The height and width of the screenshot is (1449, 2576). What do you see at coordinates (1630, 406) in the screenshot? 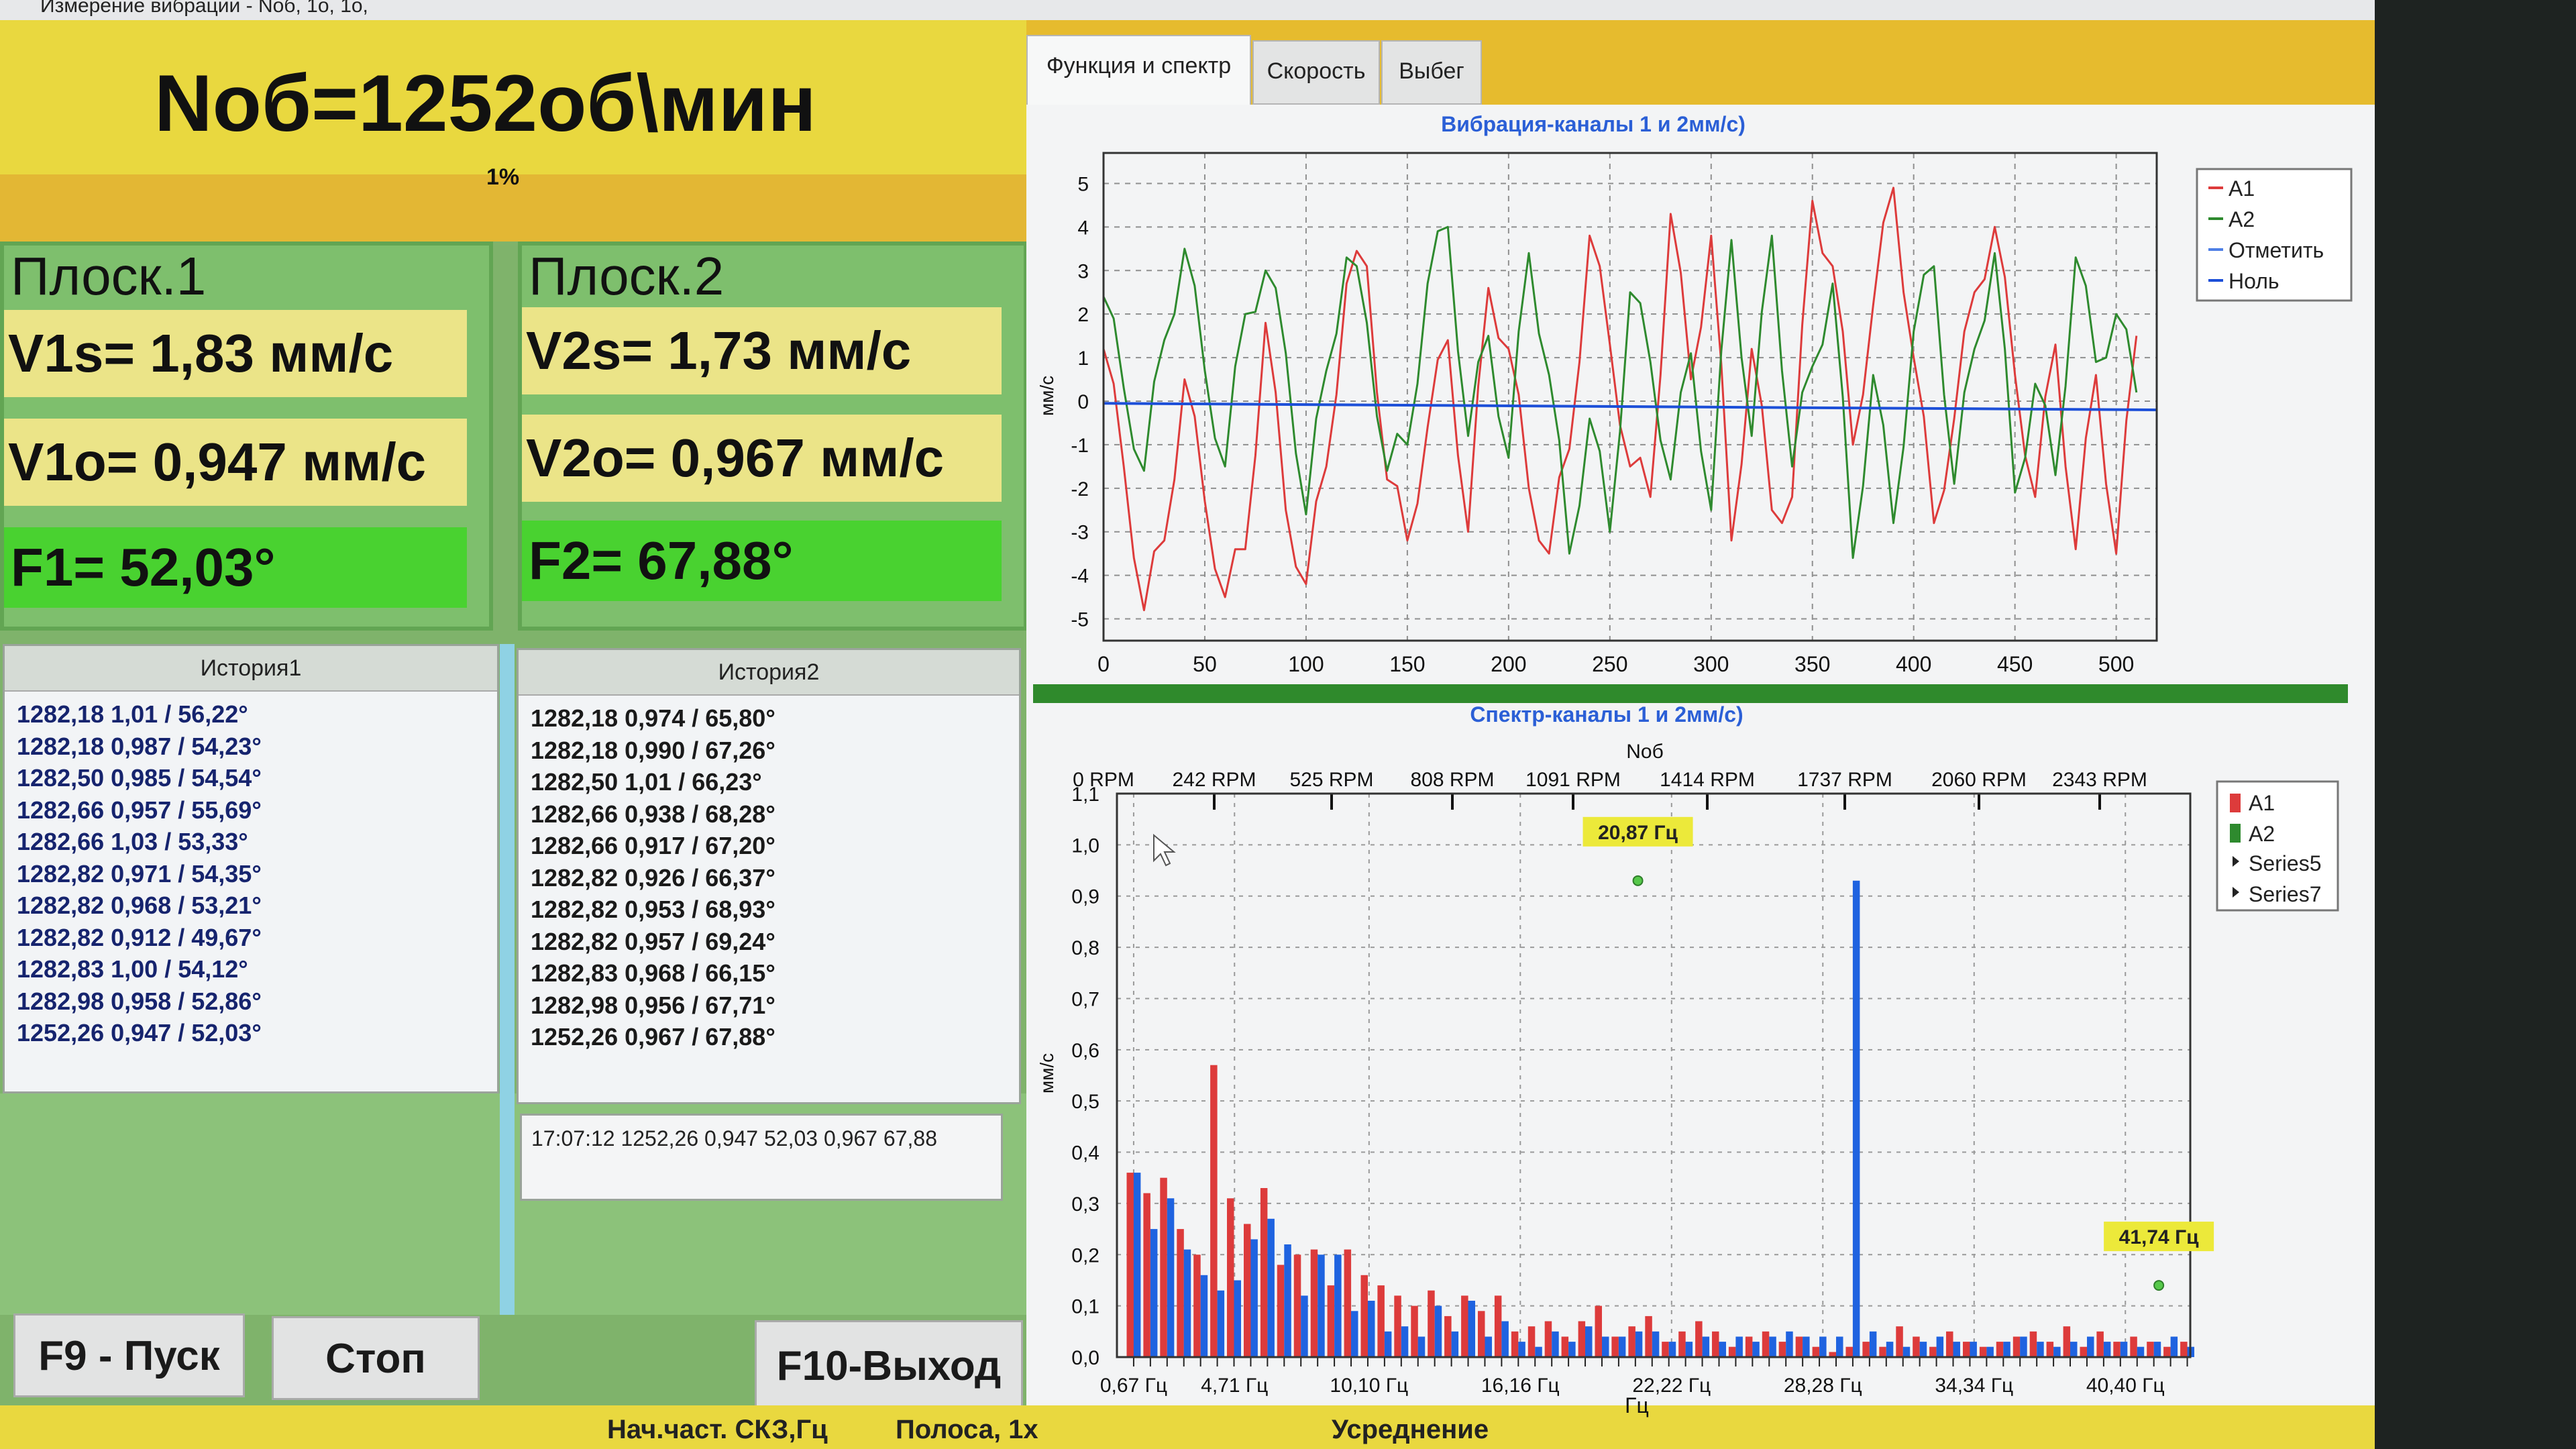
I see `zero-line` at bounding box center [1630, 406].